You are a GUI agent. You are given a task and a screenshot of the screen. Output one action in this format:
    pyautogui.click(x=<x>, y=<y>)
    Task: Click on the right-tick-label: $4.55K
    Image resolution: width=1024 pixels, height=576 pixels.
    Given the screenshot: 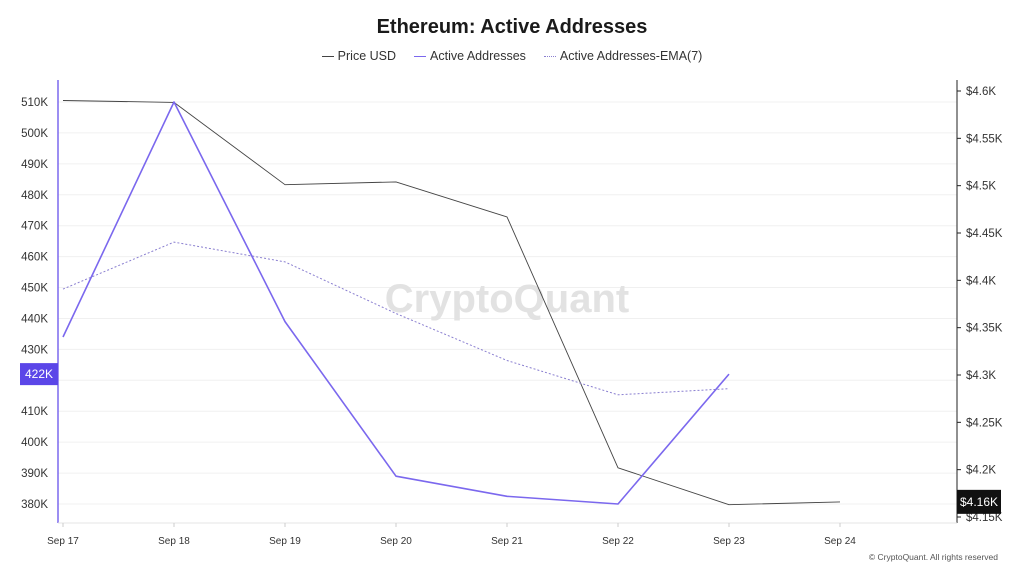 What is the action you would take?
    pyautogui.click(x=984, y=139)
    